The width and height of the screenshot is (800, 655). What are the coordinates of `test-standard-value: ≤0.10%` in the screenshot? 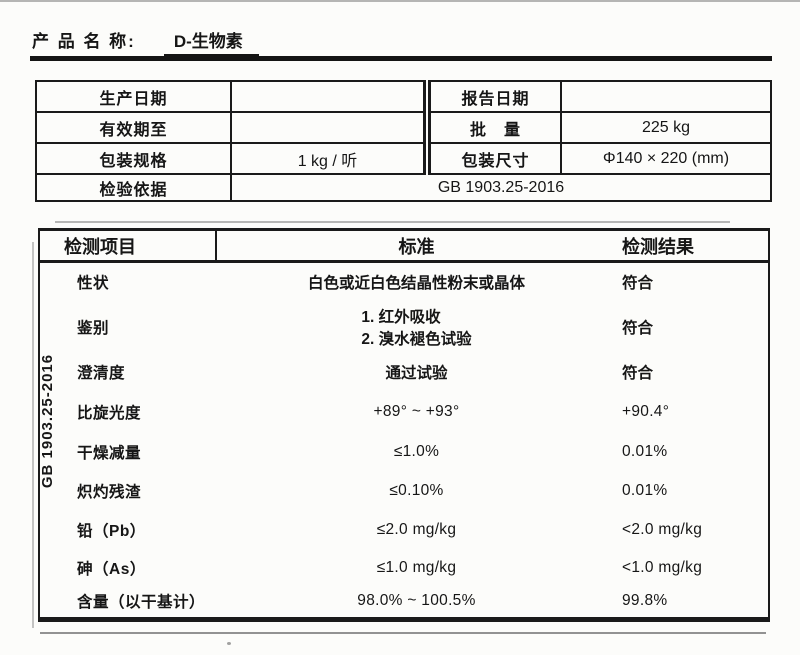 It's located at (416, 490).